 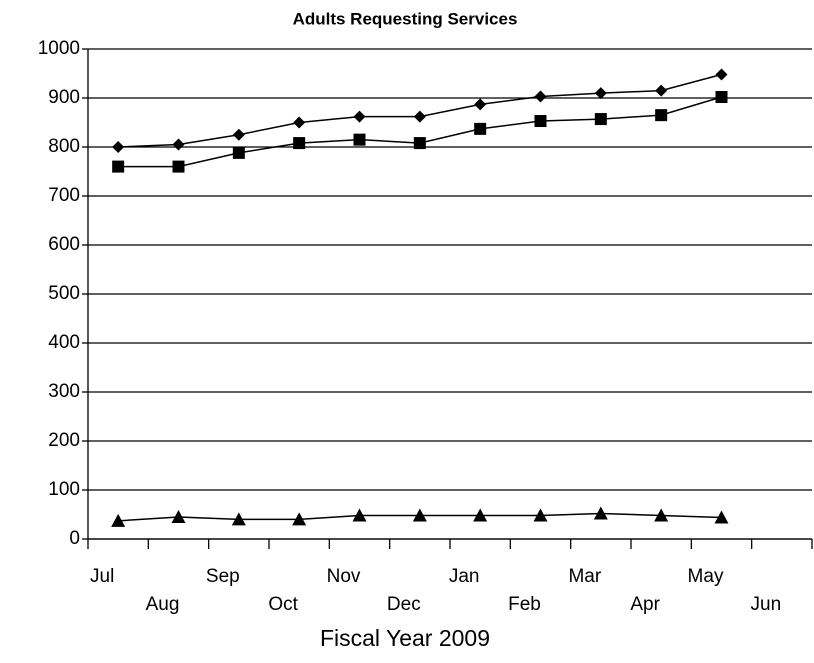 What do you see at coordinates (64, 440) in the screenshot?
I see `y-tick-label: 200` at bounding box center [64, 440].